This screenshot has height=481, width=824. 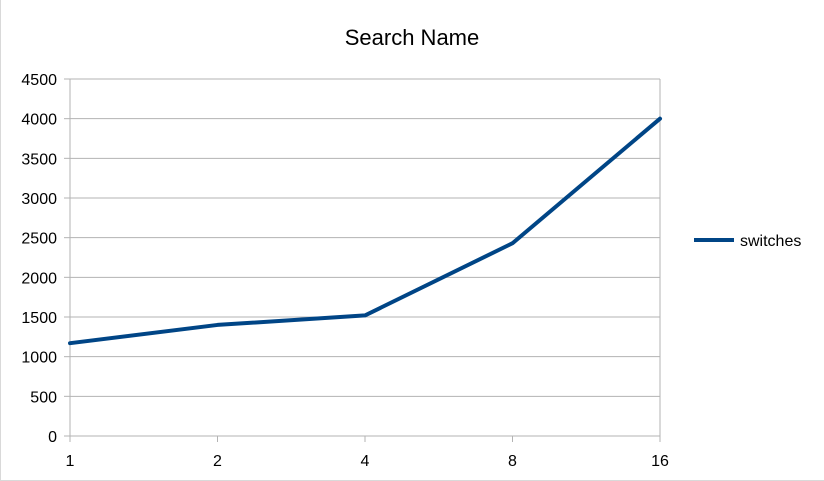 I want to click on y-tick-label: 1000, so click(x=39, y=358).